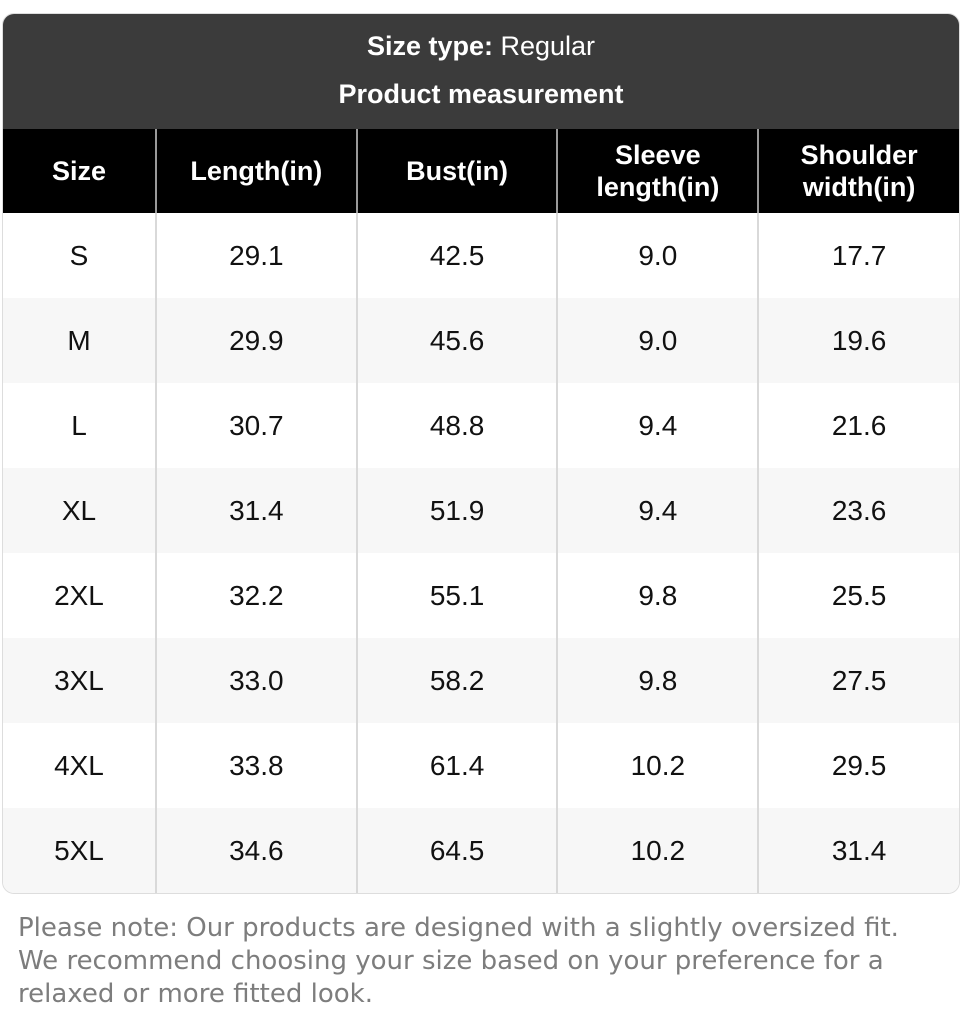 The image size is (962, 1029). Describe the element at coordinates (858, 425) in the screenshot. I see `measurement-cell: 21.6` at that location.